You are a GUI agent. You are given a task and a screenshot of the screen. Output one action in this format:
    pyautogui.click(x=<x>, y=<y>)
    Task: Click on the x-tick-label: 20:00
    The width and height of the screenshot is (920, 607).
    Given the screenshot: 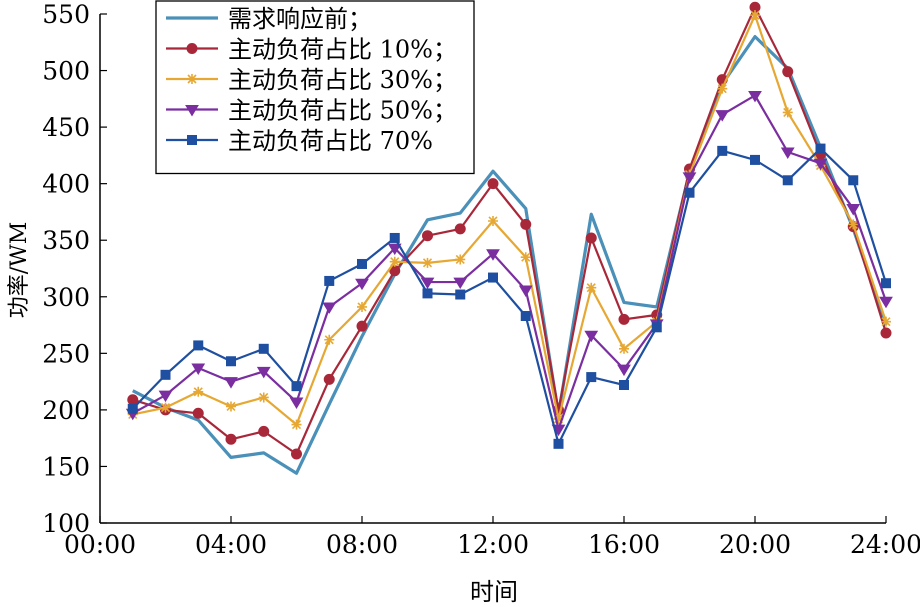 What is the action you would take?
    pyautogui.click(x=755, y=544)
    